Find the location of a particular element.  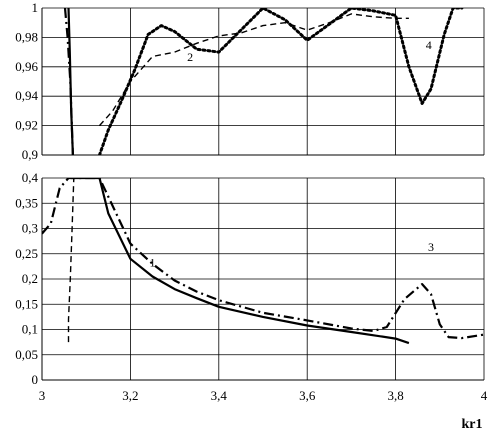

x-tick-label: 3,2 is located at coordinates (130, 395).